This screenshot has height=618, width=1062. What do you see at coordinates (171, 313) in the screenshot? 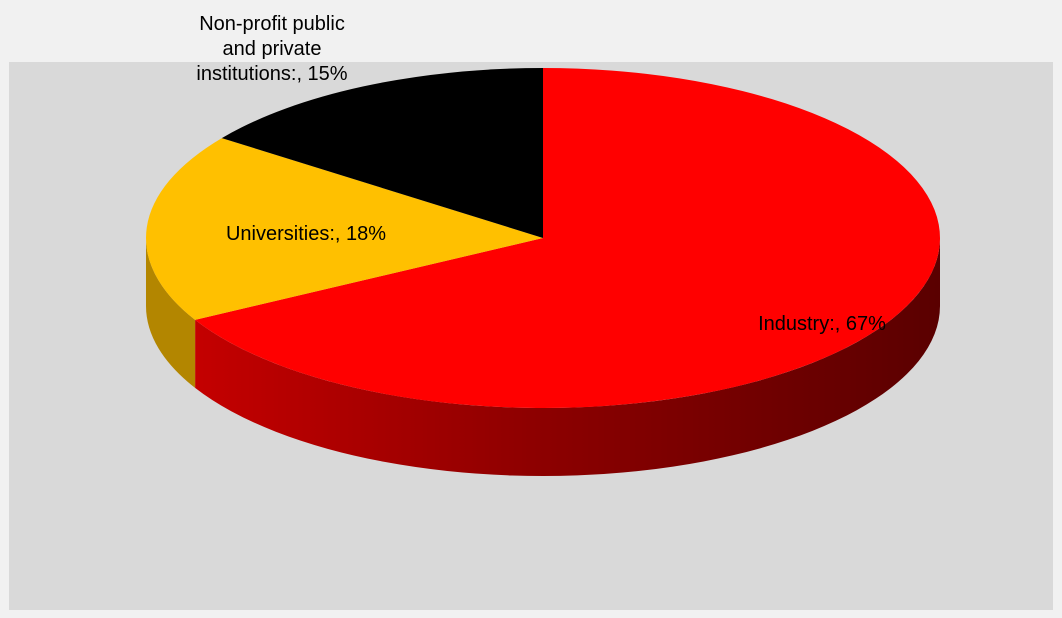
I see `pie-side-universities` at bounding box center [171, 313].